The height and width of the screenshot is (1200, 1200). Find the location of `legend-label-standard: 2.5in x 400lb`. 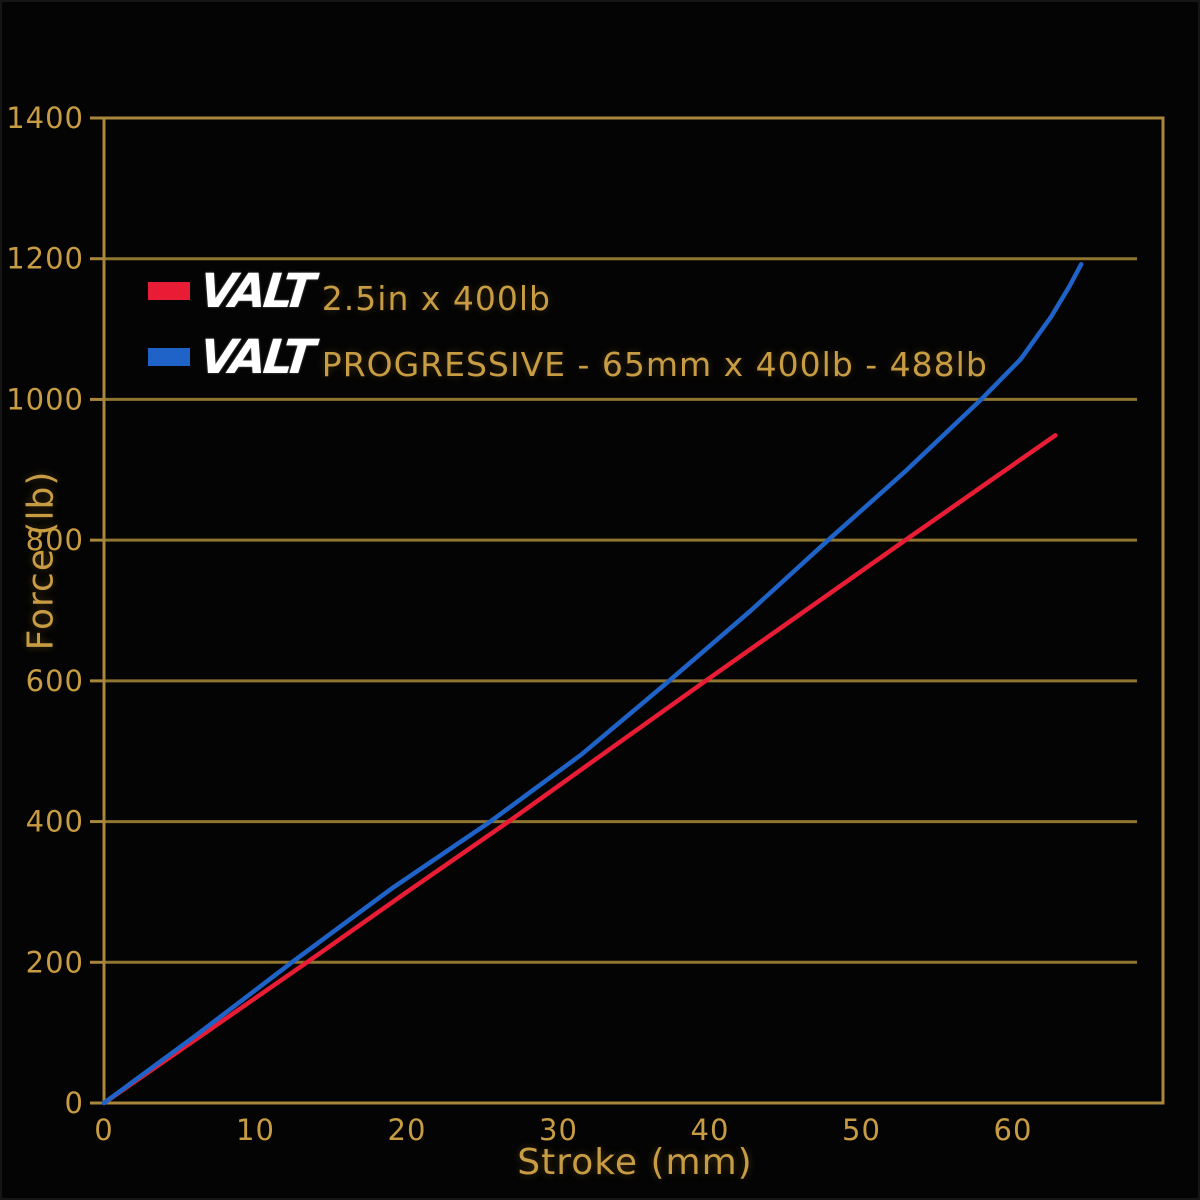

legend-label-standard: 2.5in x 400lb is located at coordinates (436, 298).